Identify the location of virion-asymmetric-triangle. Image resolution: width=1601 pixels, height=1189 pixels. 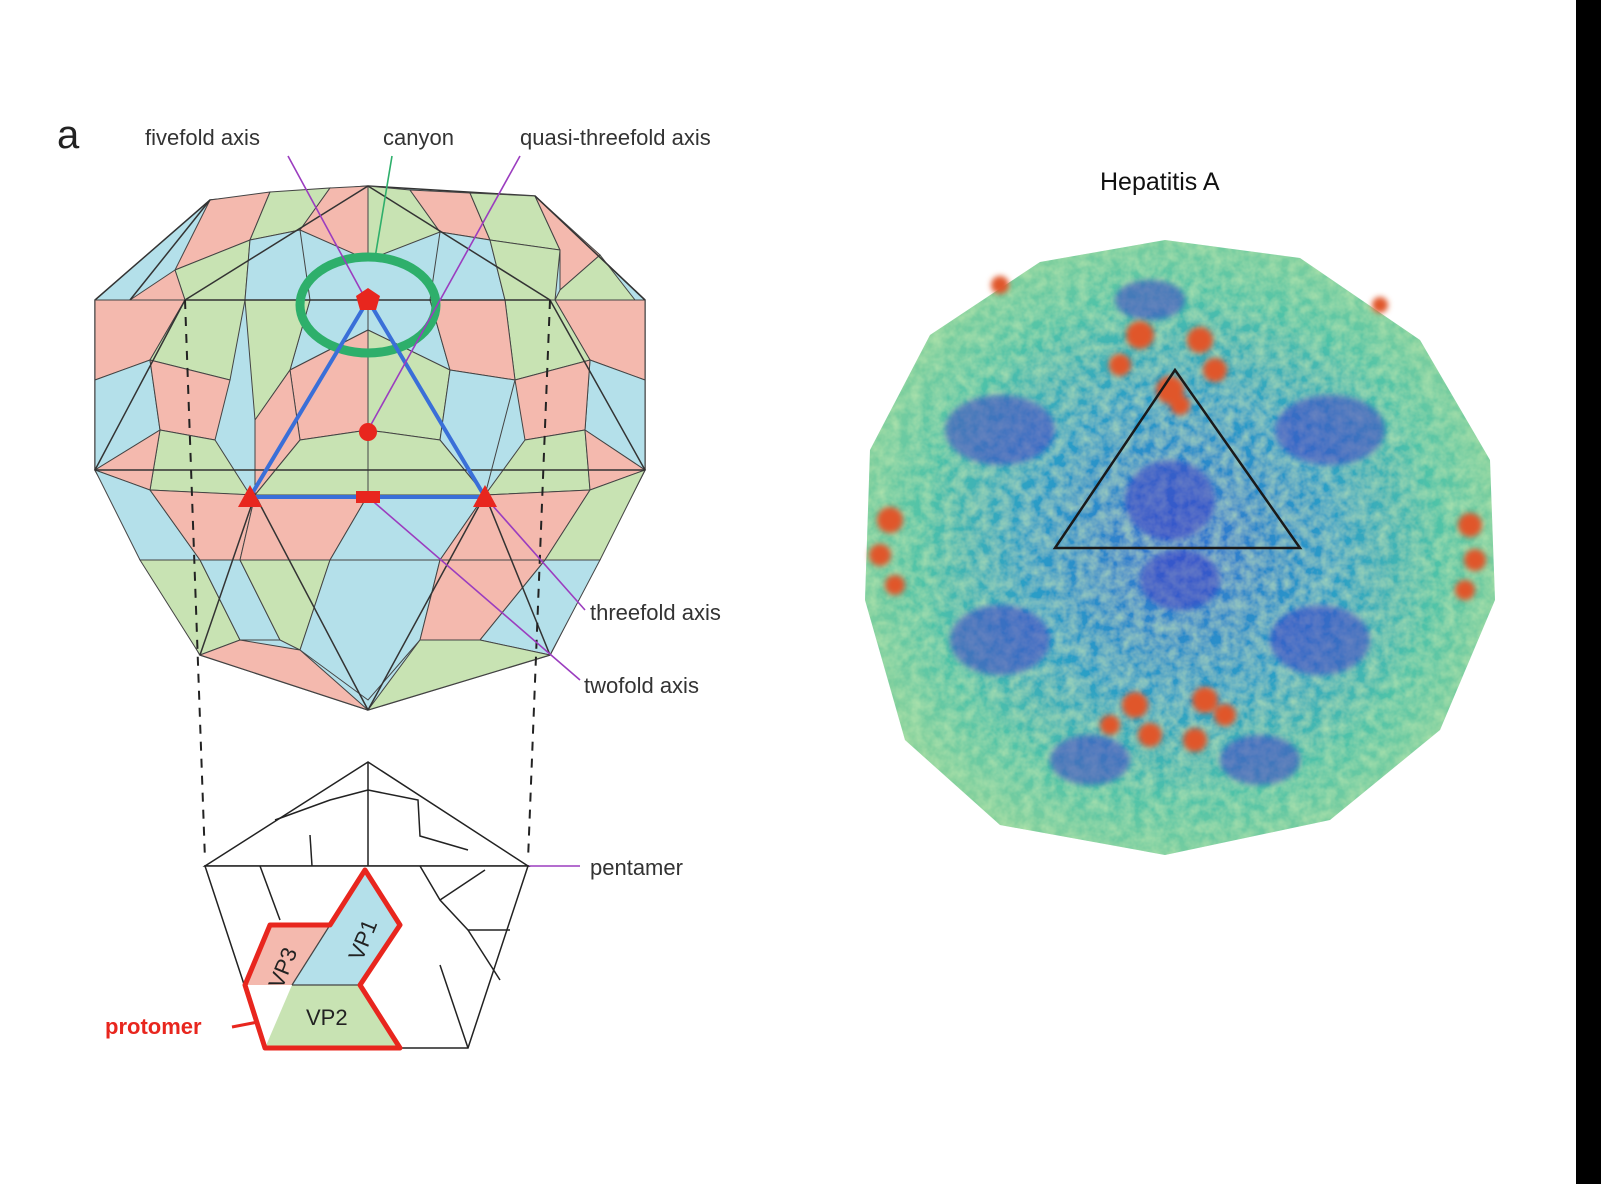
(1177, 458).